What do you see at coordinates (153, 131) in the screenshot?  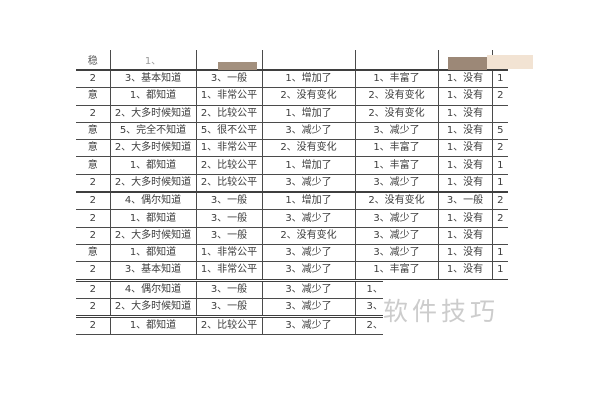 I see `table-cell: 5、完全不知道` at bounding box center [153, 131].